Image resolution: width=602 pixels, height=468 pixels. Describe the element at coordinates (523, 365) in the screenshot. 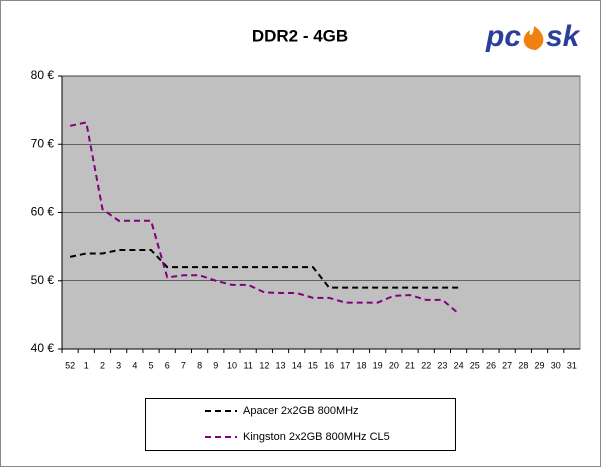

I see `x-tick-label: 28` at that location.